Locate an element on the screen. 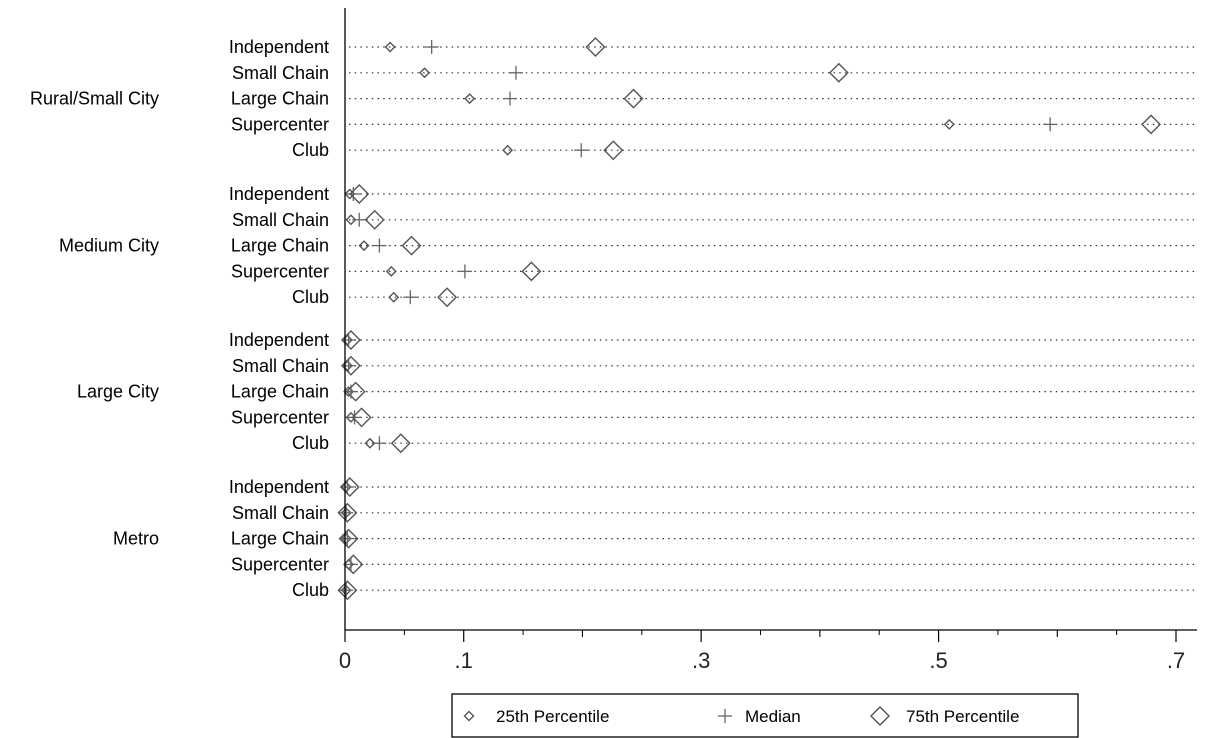 Image resolution: width=1206 pixels, height=738 pixels. x-tick-label: .3 is located at coordinates (701, 660).